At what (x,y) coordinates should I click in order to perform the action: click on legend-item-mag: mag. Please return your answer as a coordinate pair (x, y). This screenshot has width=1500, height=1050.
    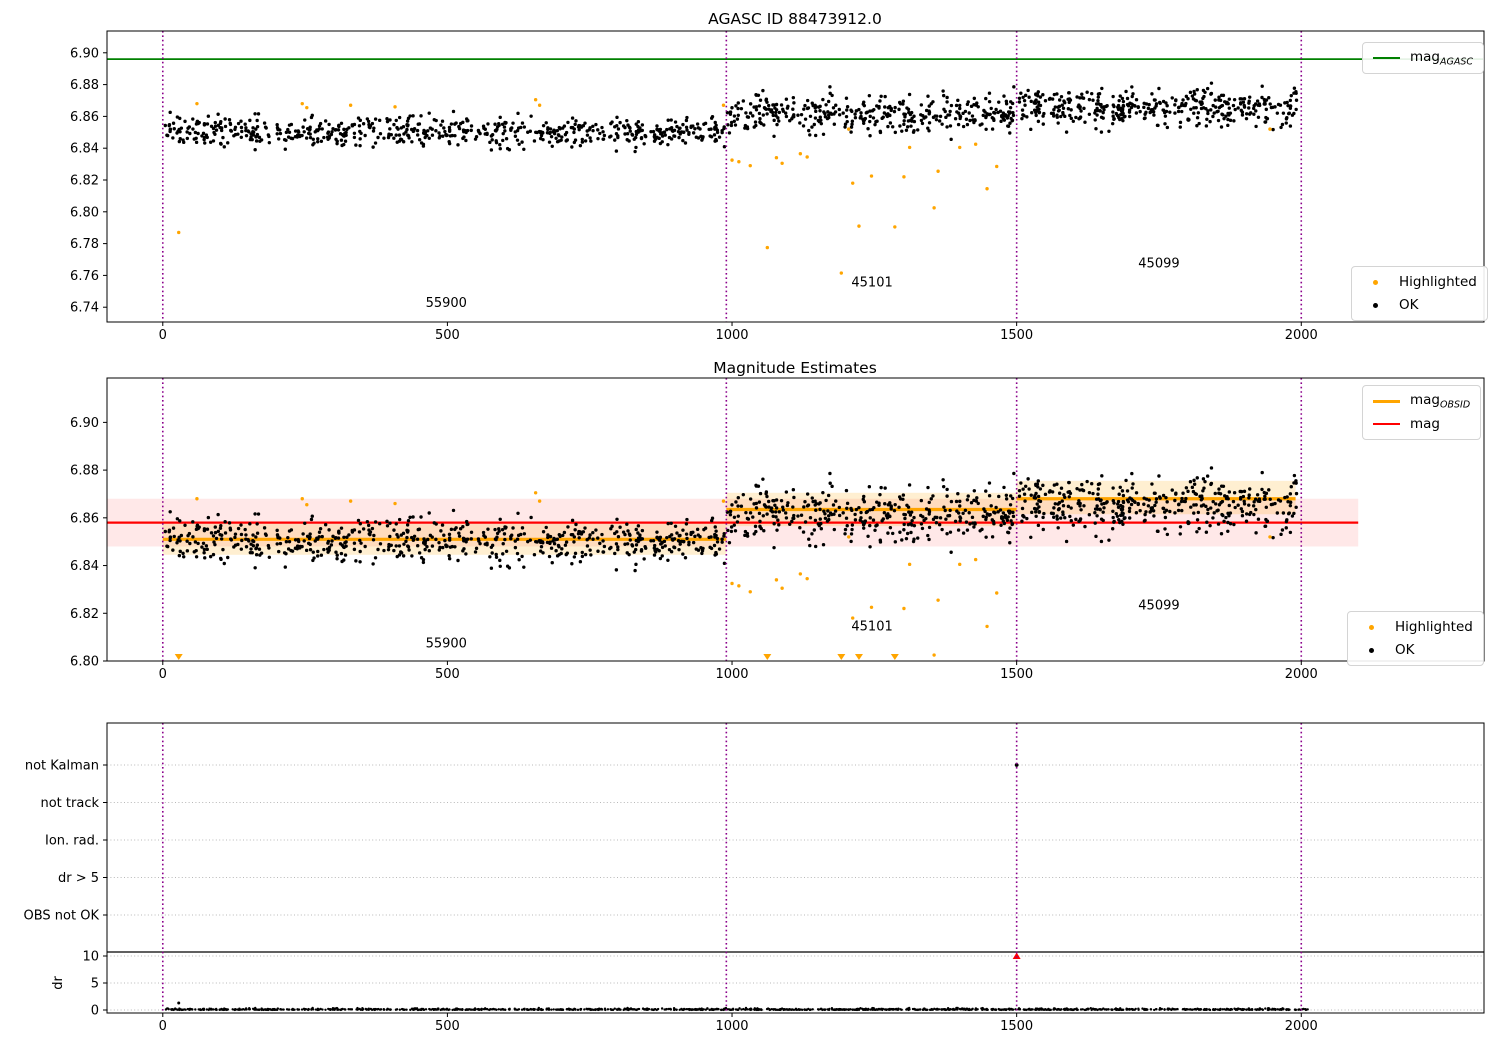
    Looking at the image, I should click on (1421, 424).